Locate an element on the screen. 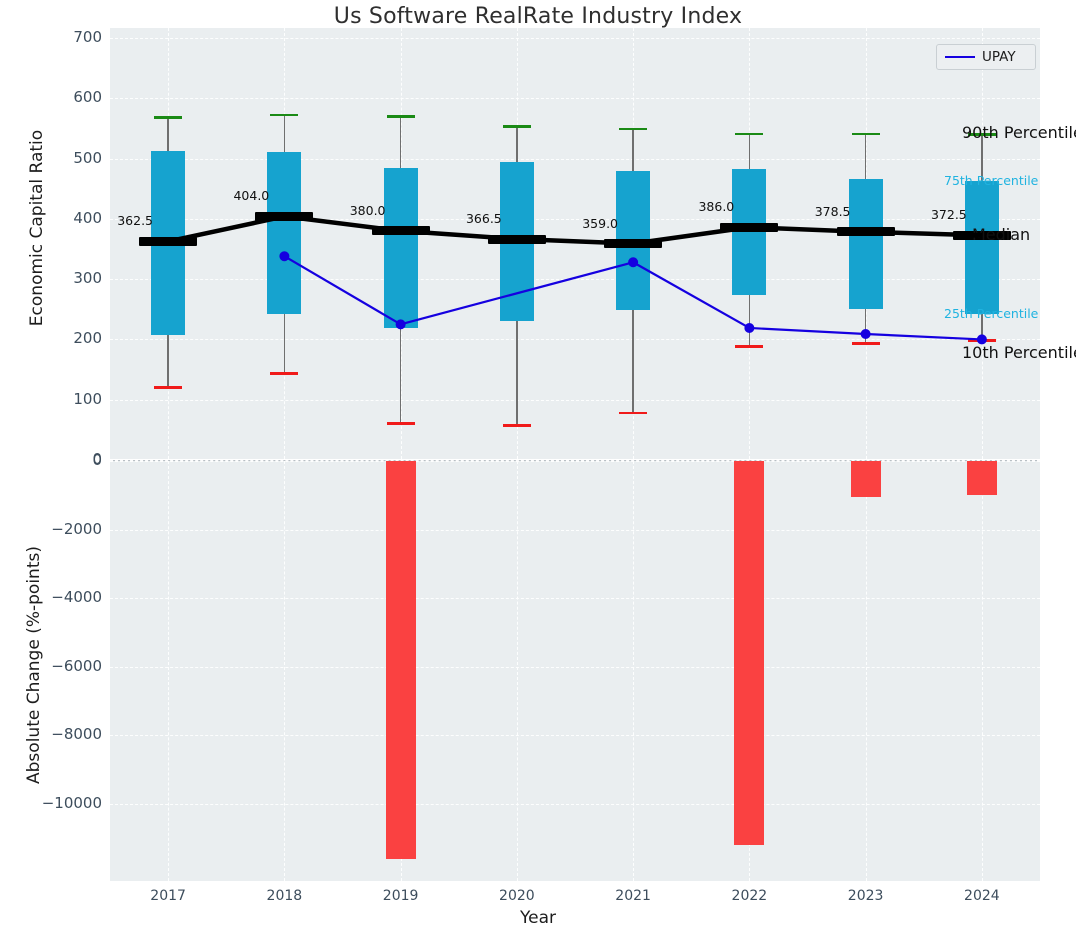  annotation-p25: 25th Percentile is located at coordinates (991, 313).